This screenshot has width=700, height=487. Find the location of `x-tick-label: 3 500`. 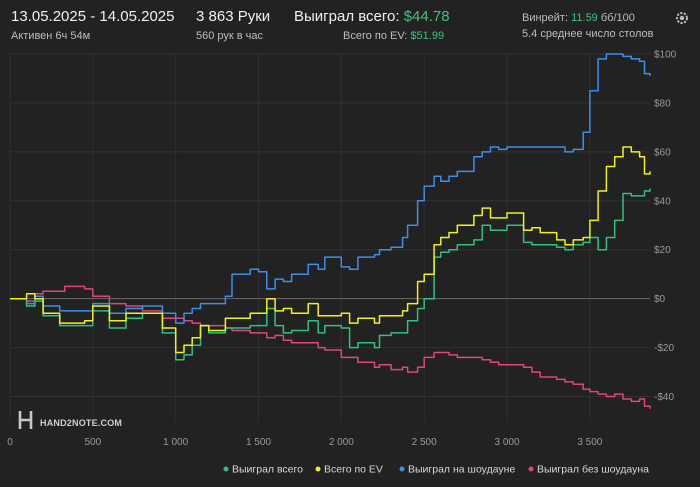

x-tick-label: 3 500 is located at coordinates (589, 442).